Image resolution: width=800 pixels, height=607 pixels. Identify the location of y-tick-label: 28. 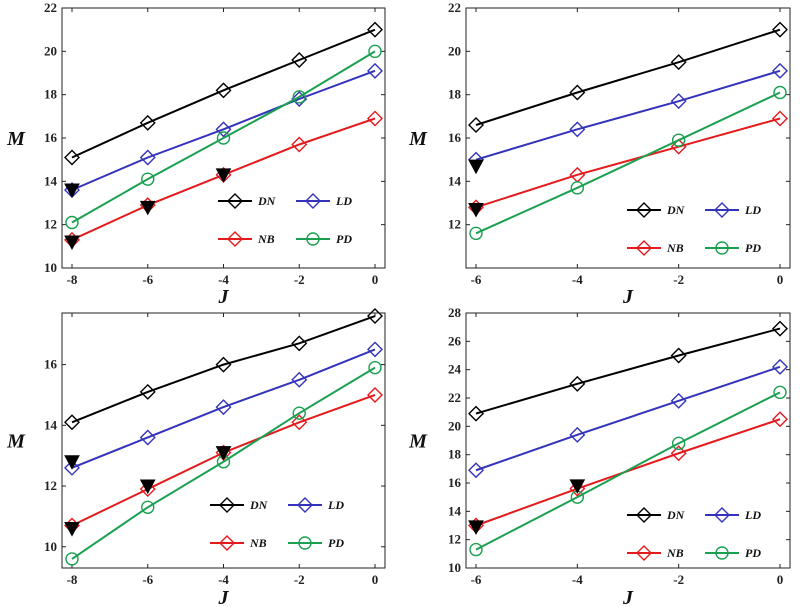
(455, 312).